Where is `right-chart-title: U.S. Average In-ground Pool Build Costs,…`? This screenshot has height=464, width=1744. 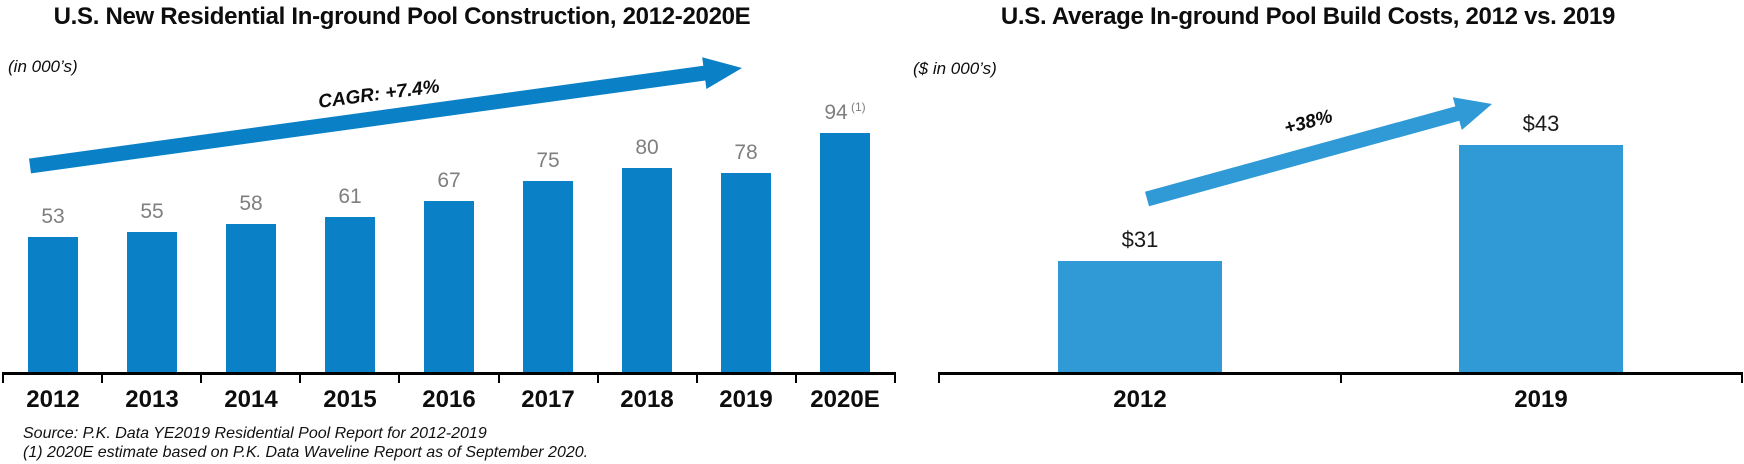
right-chart-title: U.S. Average In-ground Pool Build Costs,… is located at coordinates (1308, 16).